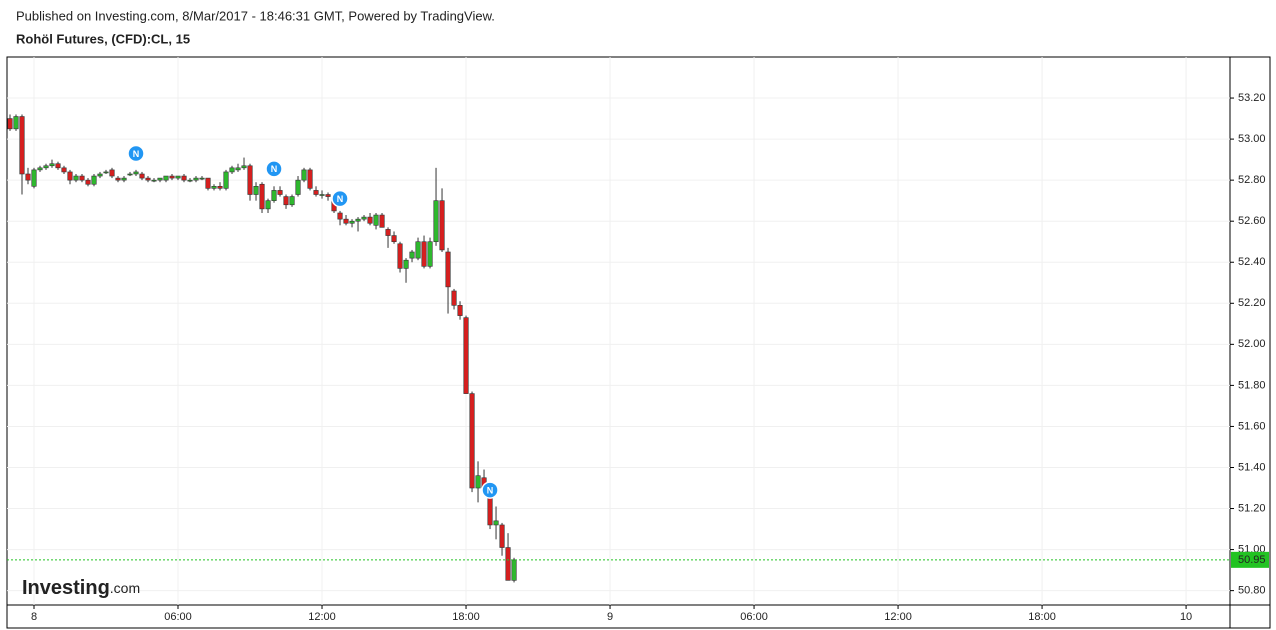  What do you see at coordinates (1252, 180) in the screenshot?
I see `y-tick-label: 52.80` at bounding box center [1252, 180].